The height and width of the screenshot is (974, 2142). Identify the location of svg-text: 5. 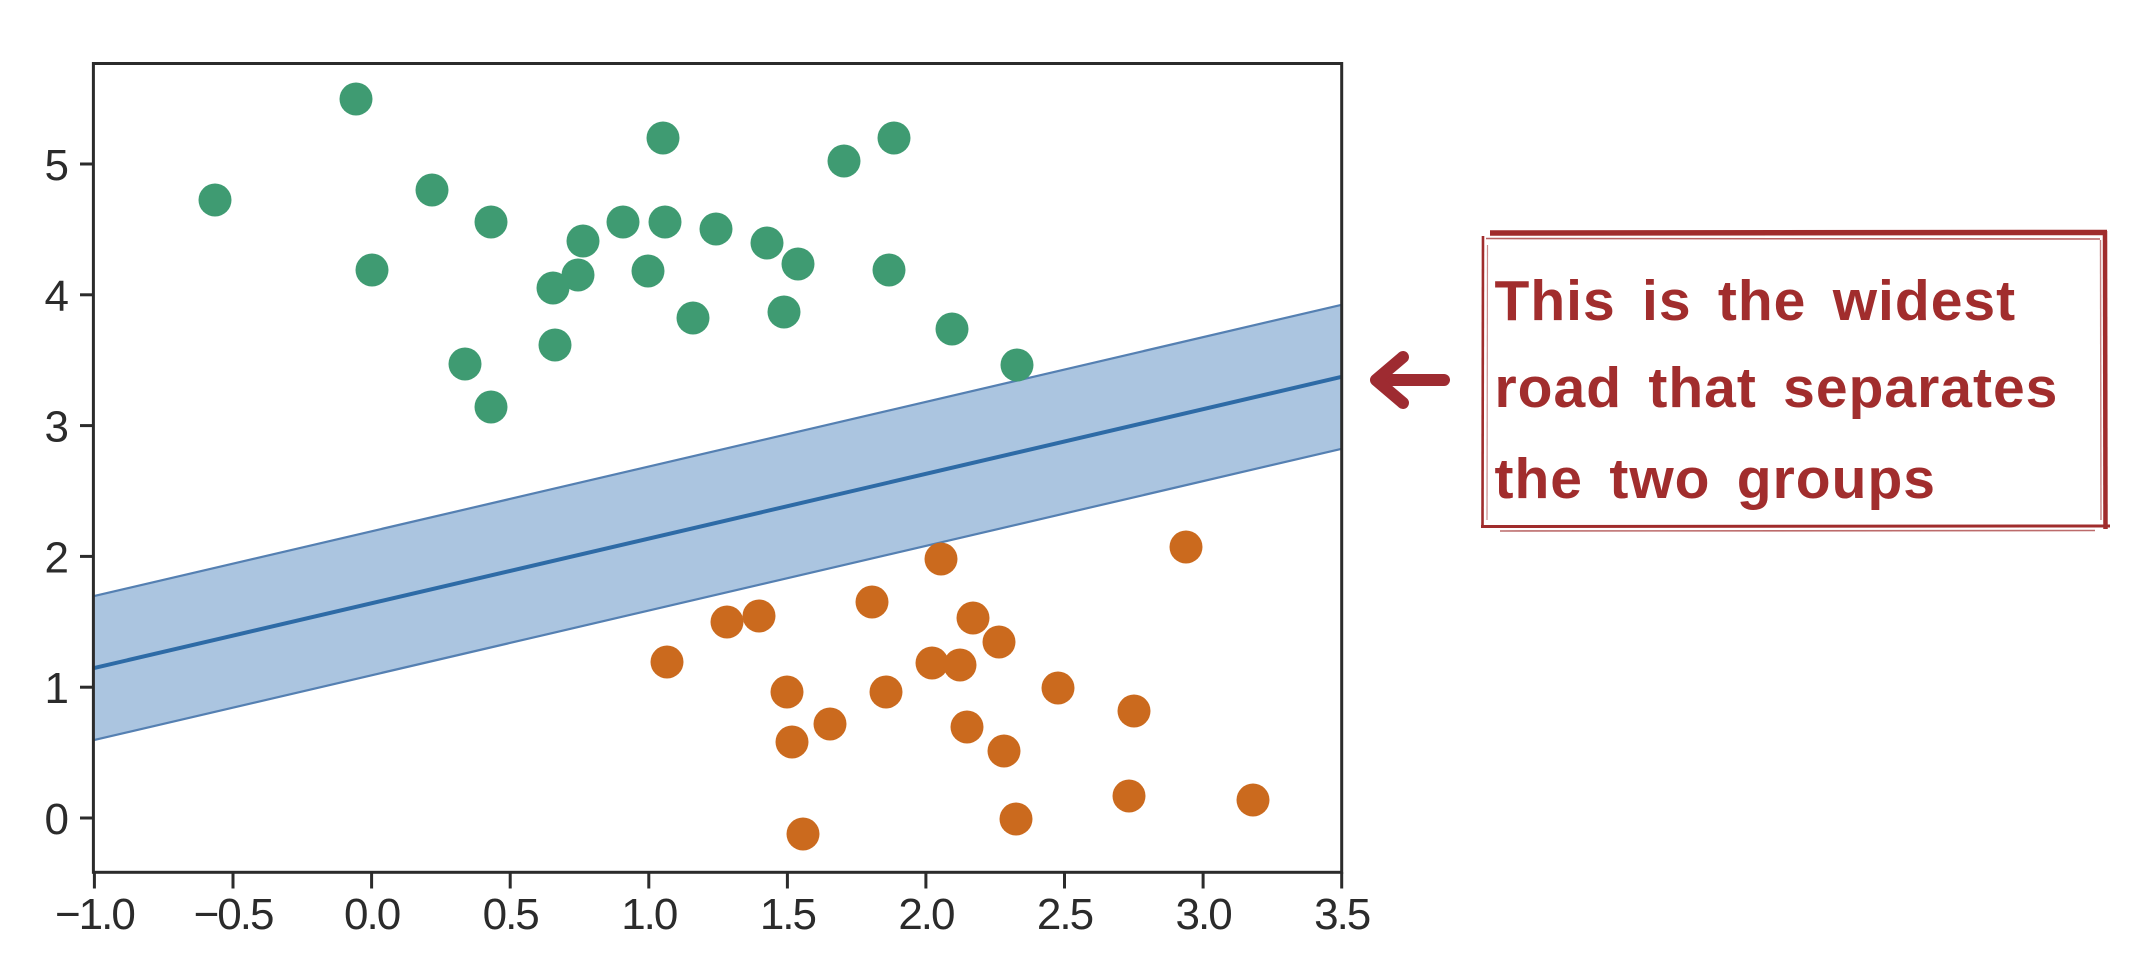
(56, 165).